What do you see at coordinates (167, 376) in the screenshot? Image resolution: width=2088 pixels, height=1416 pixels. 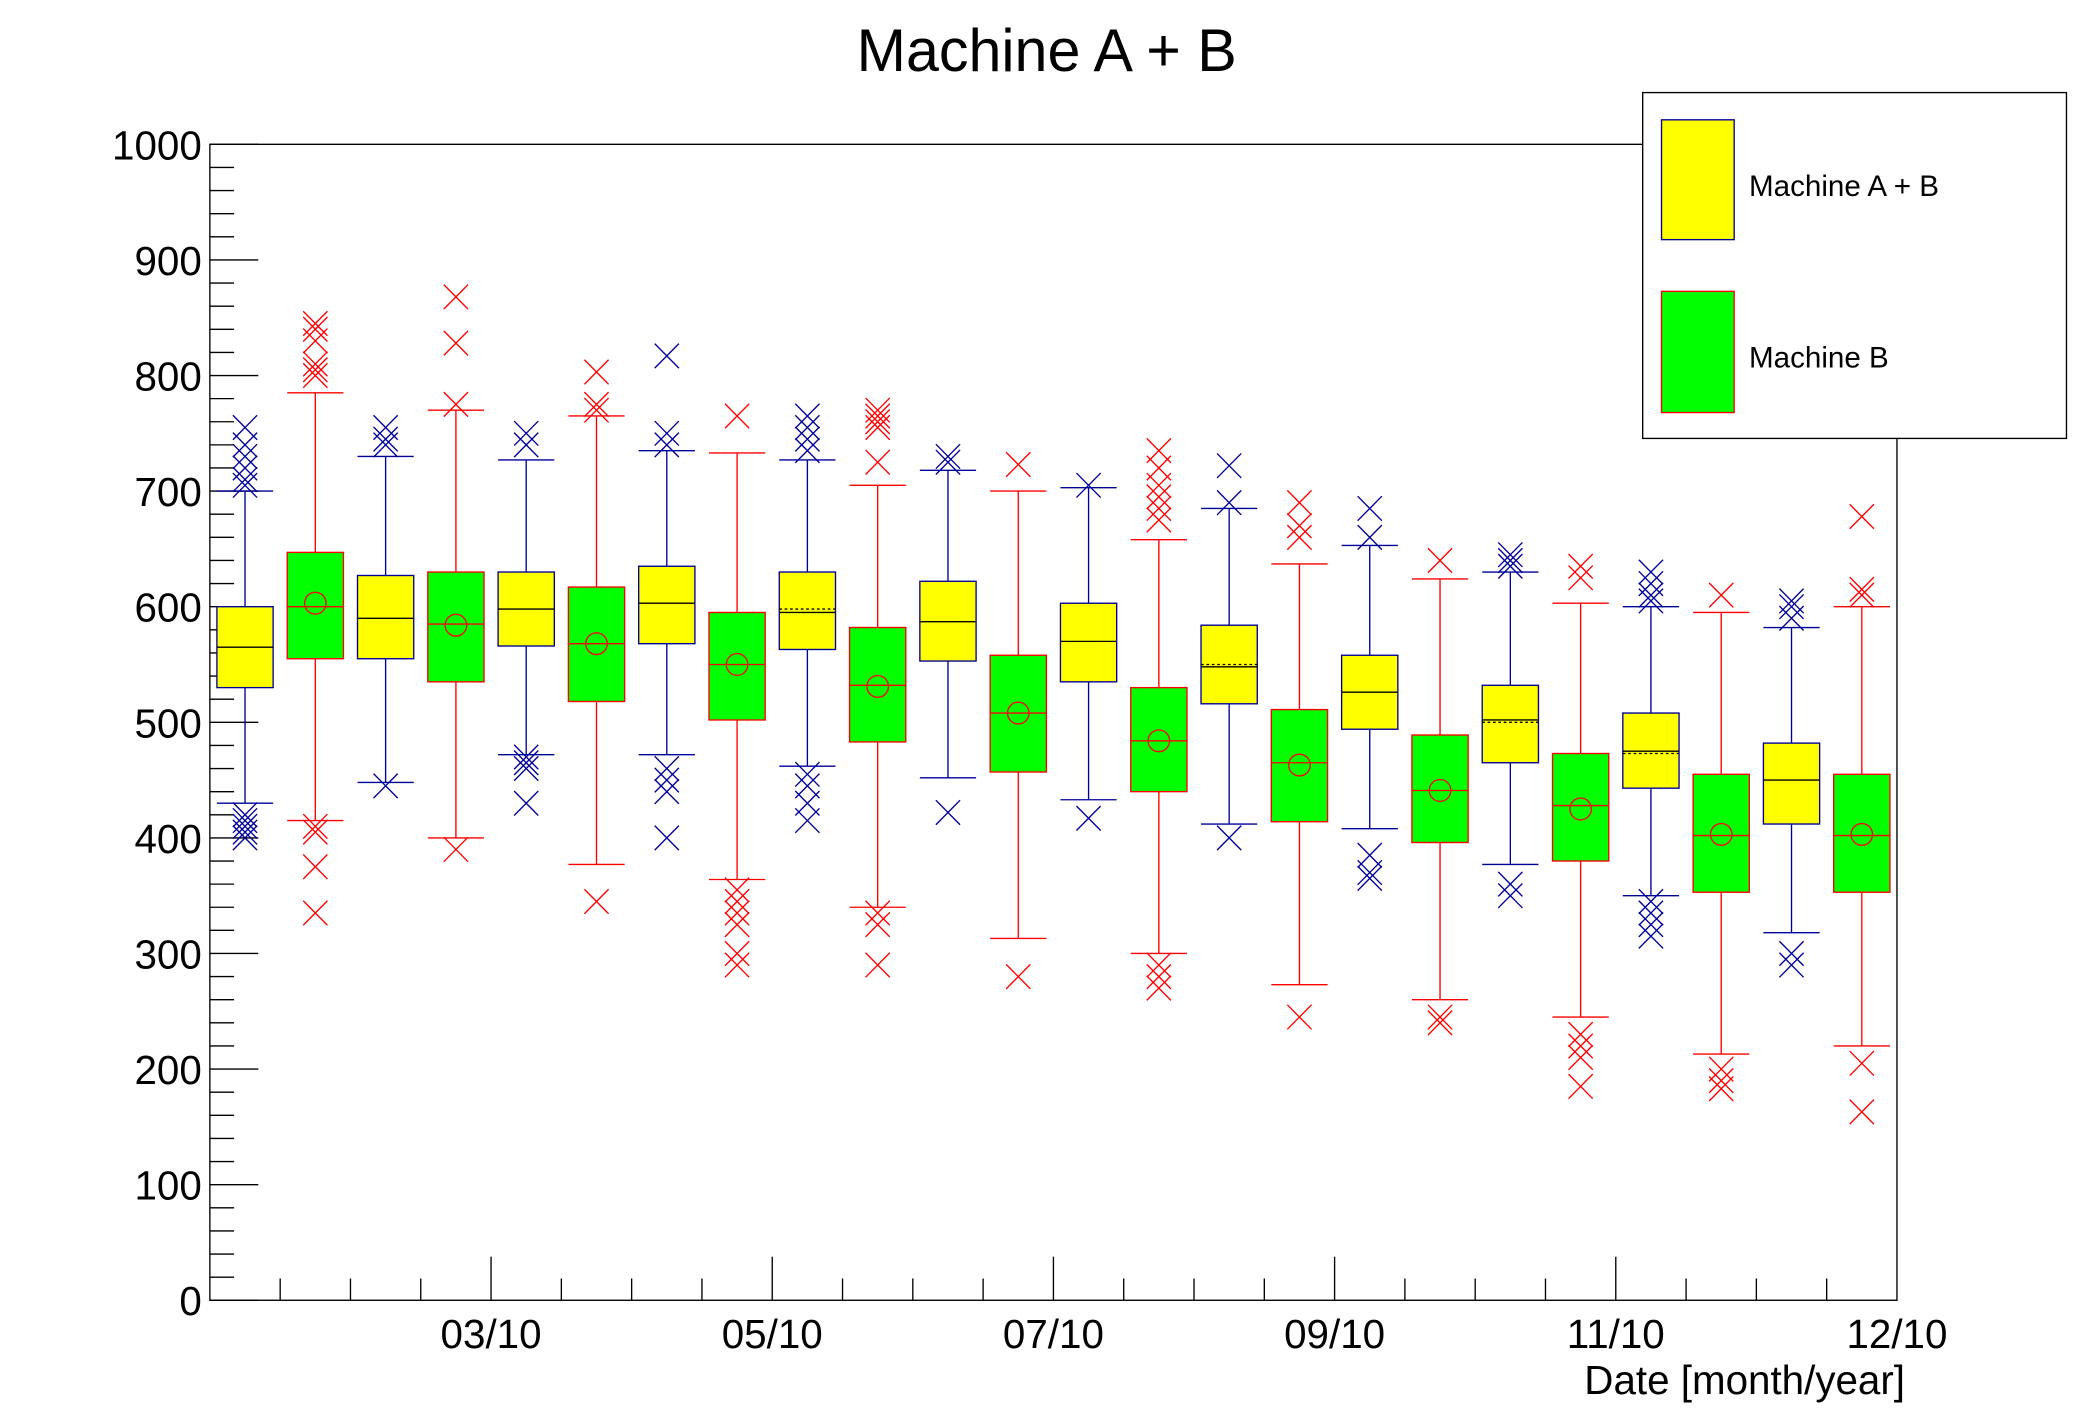 I see `y-tick-label: 800` at bounding box center [167, 376].